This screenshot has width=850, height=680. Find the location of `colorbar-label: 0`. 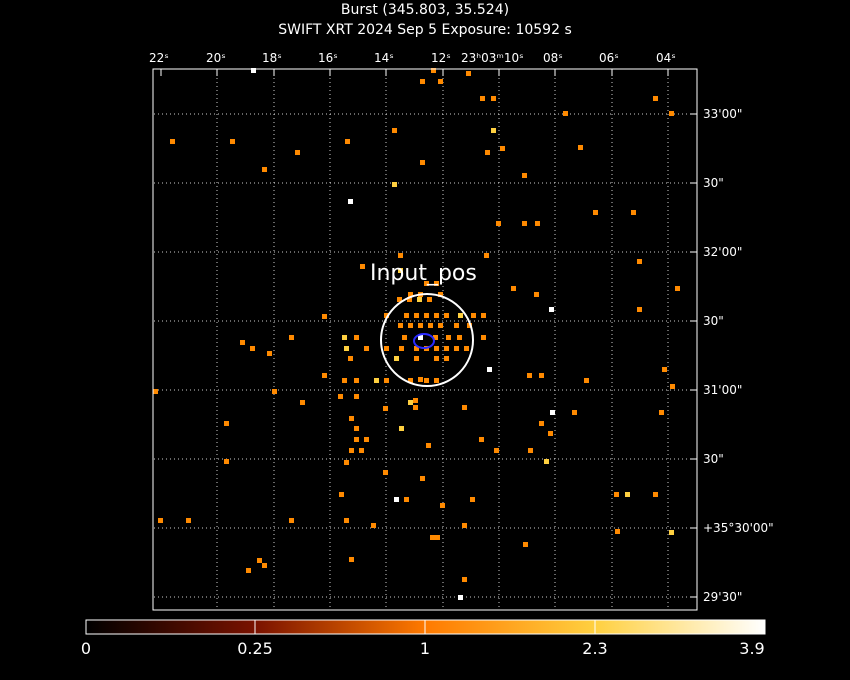

colorbar-label: 0 is located at coordinates (86, 648).